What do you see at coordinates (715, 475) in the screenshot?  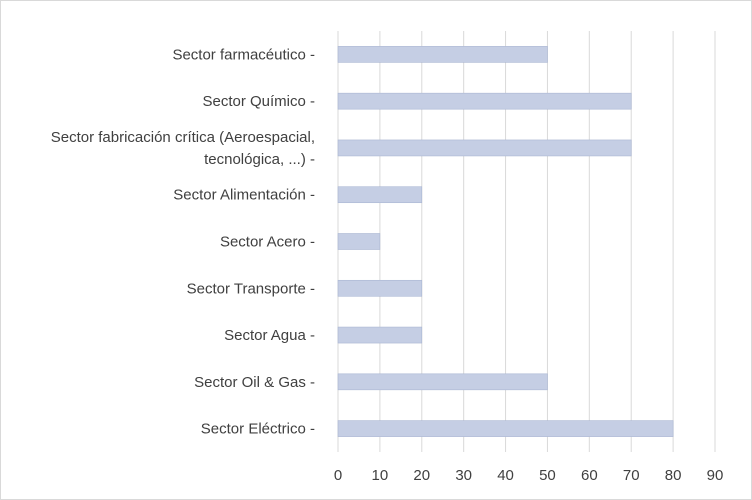 I see `x-tick-label: 90` at bounding box center [715, 475].